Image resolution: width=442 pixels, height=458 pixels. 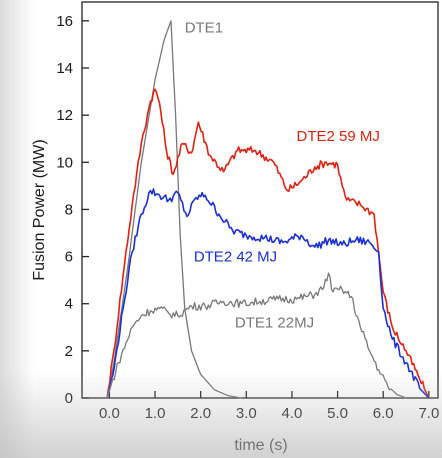 What do you see at coordinates (204, 28) in the screenshot?
I see `annotation-dte1: DTE1` at bounding box center [204, 28].